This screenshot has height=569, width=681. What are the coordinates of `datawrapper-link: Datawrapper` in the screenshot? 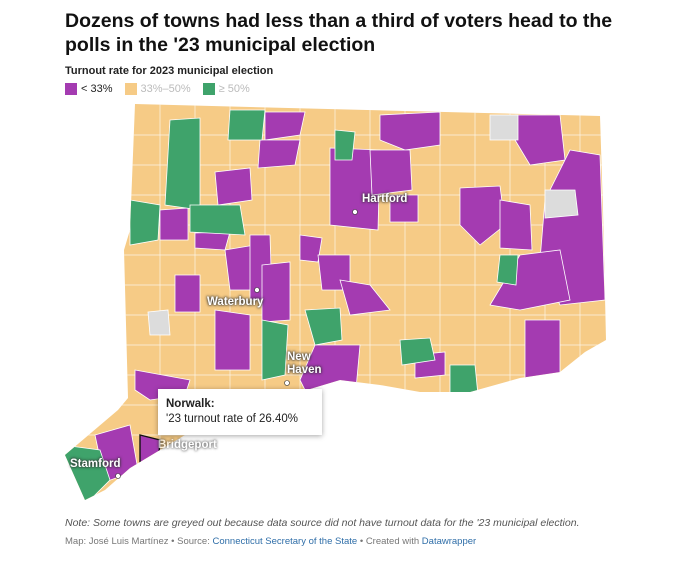 It's located at (449, 541).